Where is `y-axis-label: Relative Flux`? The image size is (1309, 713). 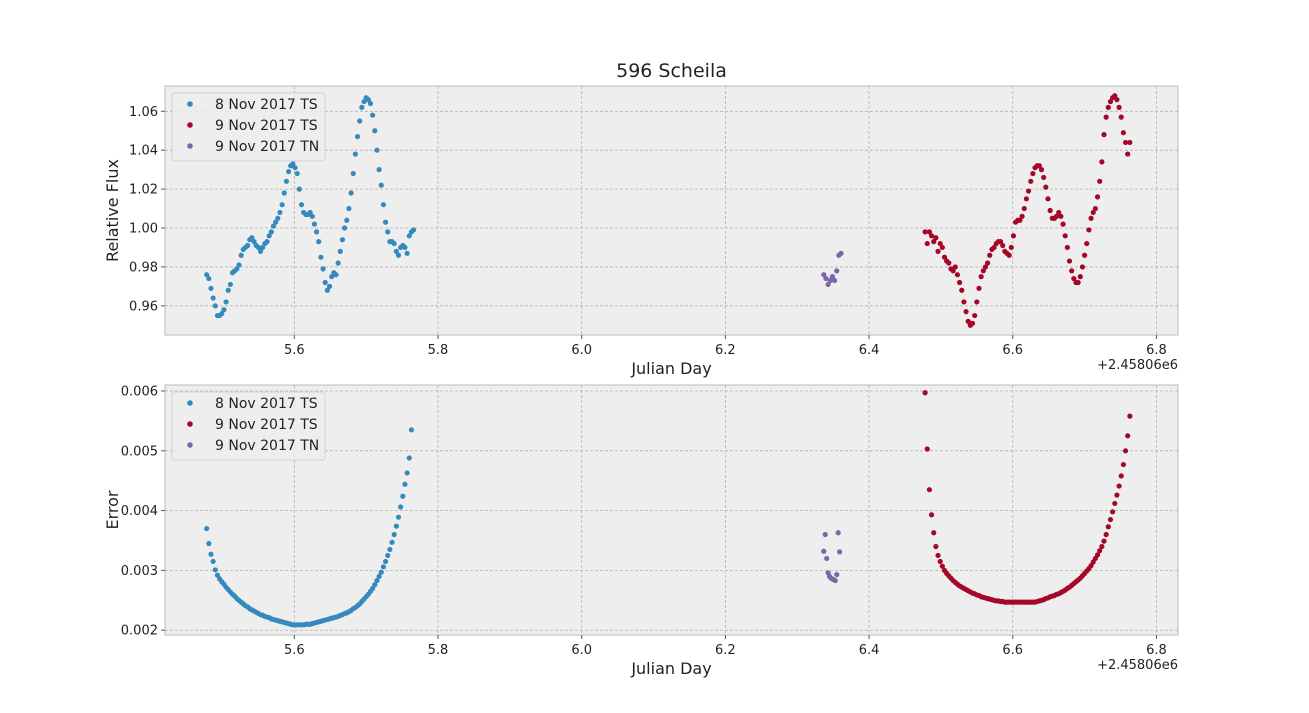
y-axis-label: Relative Flux is located at coordinates (112, 210).